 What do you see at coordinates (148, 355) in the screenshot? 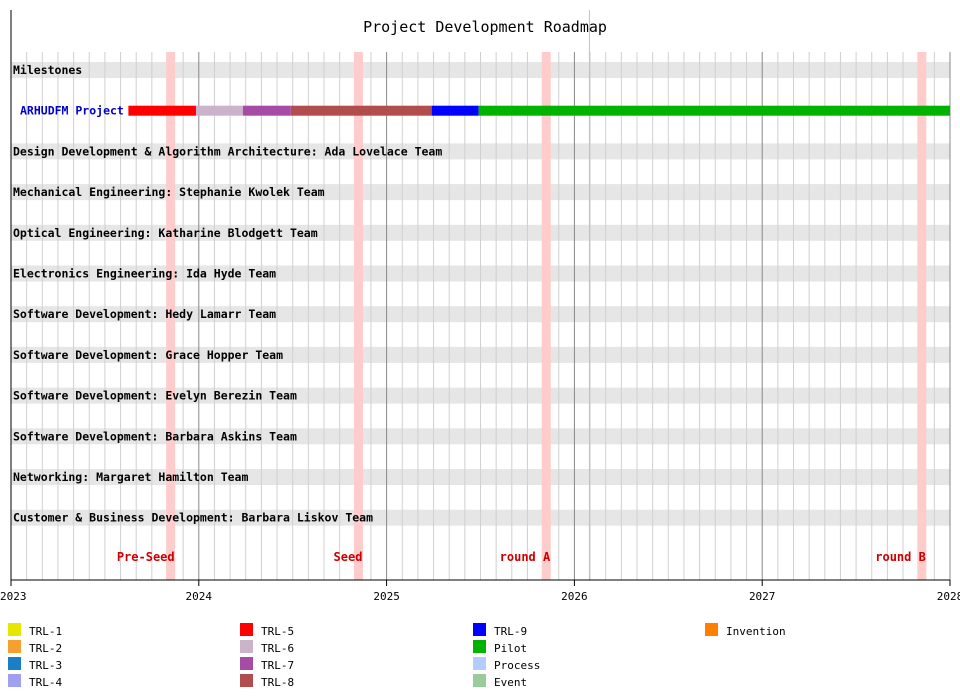
I see `row-label: Software Development: Grace Hopper Team` at bounding box center [148, 355].